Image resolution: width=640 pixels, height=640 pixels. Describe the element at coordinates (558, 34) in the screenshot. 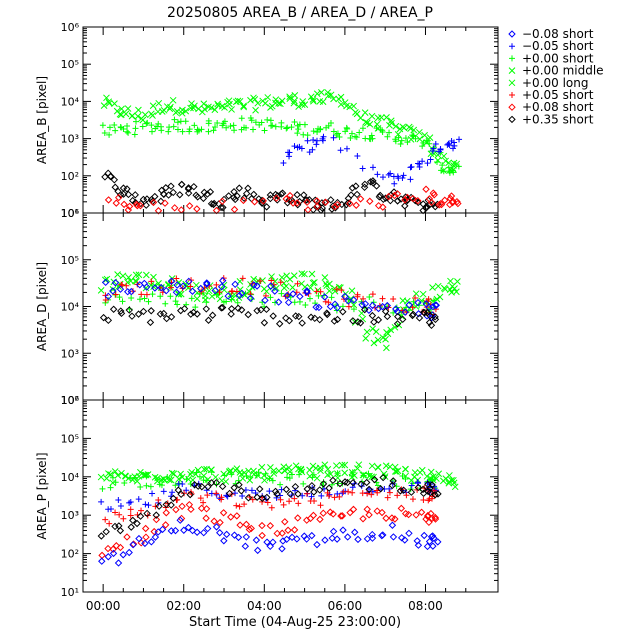

I see `legend-label: −0.08 short` at that location.